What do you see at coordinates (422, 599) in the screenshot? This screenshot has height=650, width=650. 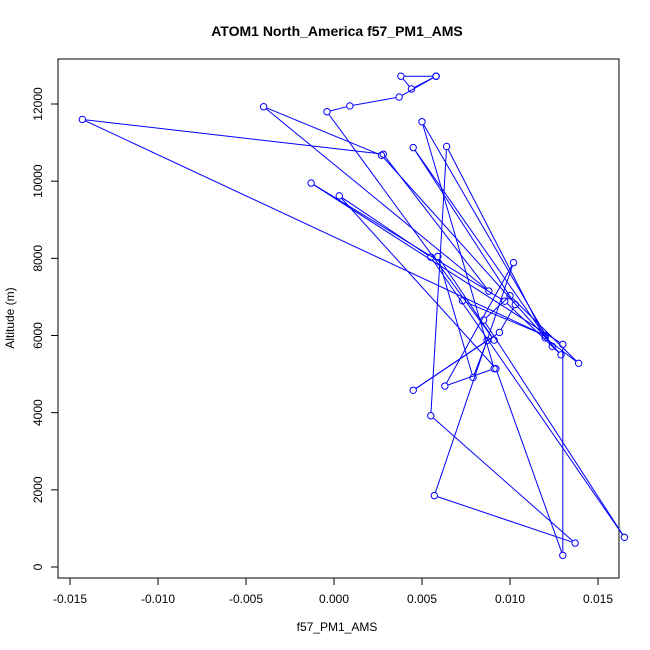 I see `x-tick-label: 0.005` at bounding box center [422, 599].